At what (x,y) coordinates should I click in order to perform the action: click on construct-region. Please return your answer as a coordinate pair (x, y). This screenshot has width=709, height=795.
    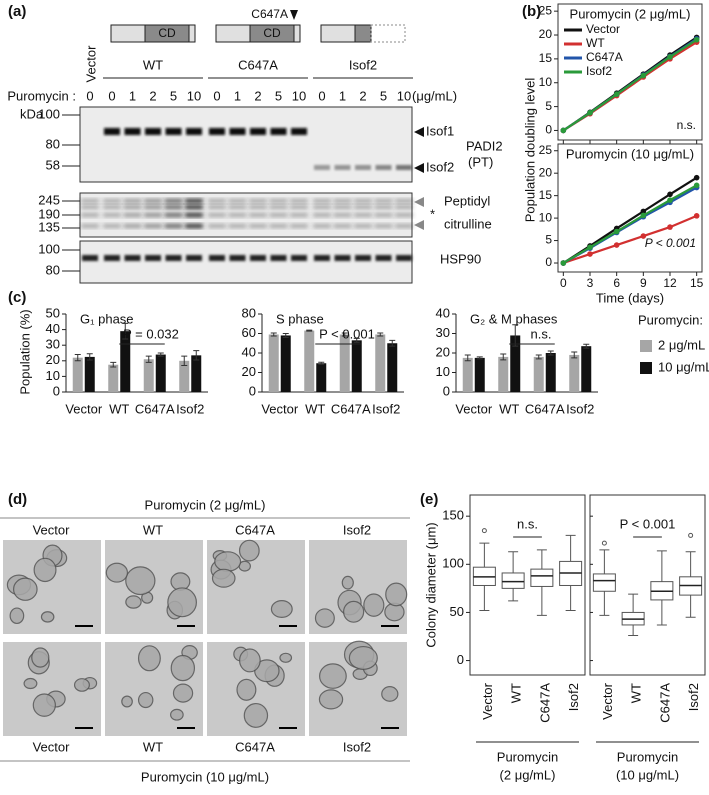
    Looking at the image, I should click on (233, 33).